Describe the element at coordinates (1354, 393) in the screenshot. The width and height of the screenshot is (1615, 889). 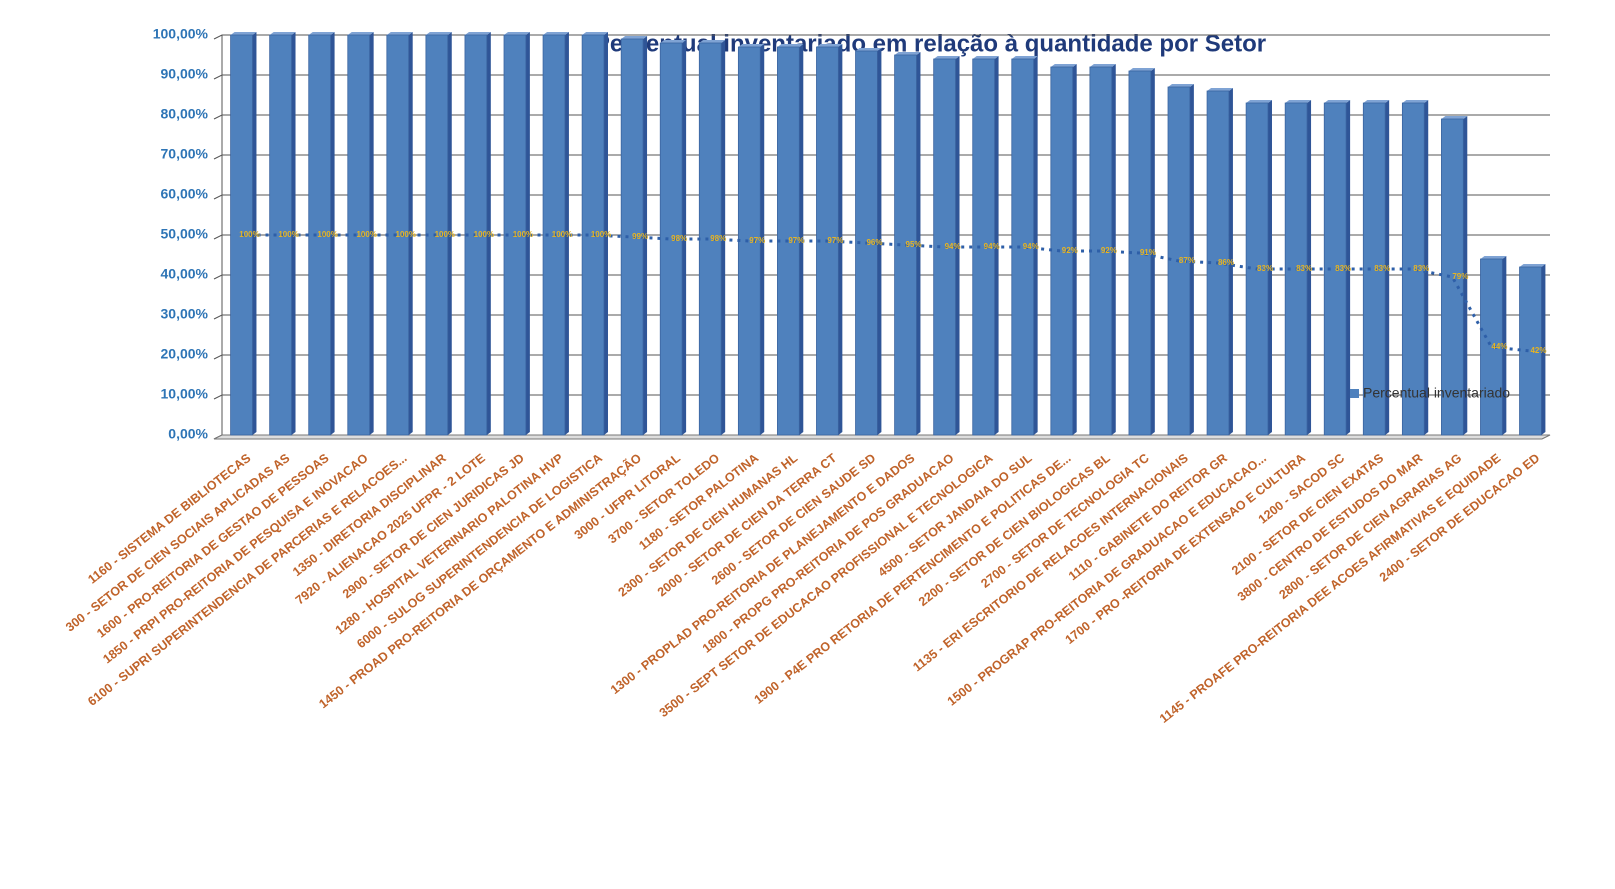
I see `legend-swatch` at that location.